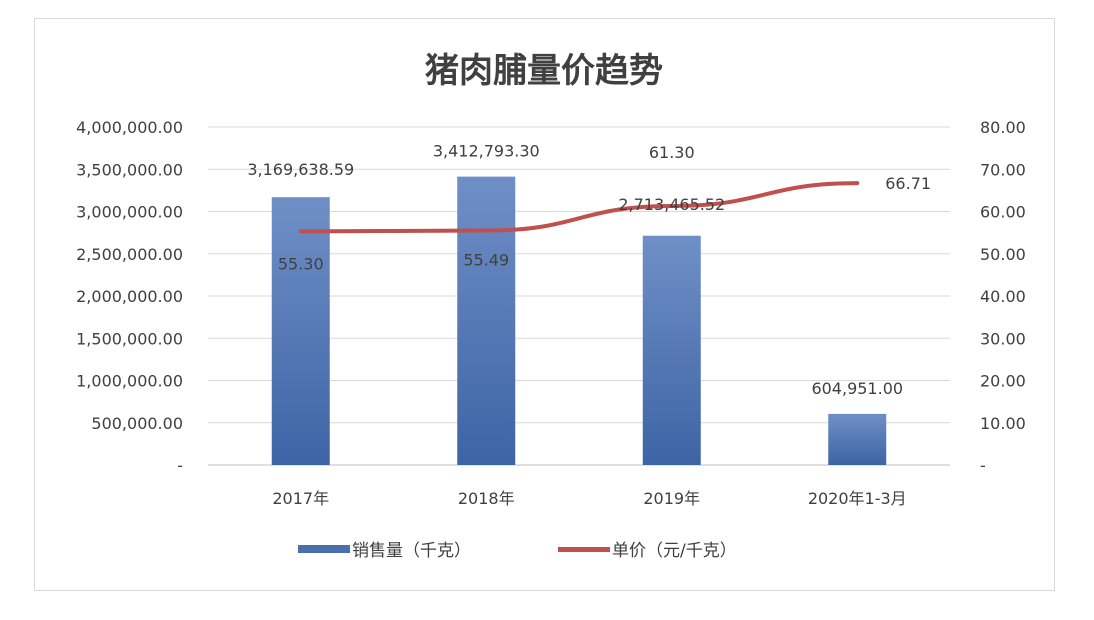 The width and height of the screenshot is (1094, 620). What do you see at coordinates (300, 498) in the screenshot?
I see `x-tick-label: 2017年` at bounding box center [300, 498].